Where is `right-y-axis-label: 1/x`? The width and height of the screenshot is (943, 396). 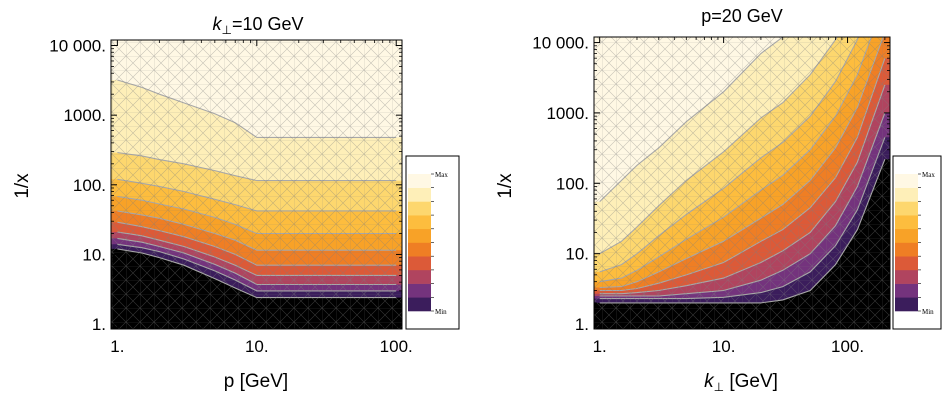 right-y-axis-label: 1/x is located at coordinates (505, 186).